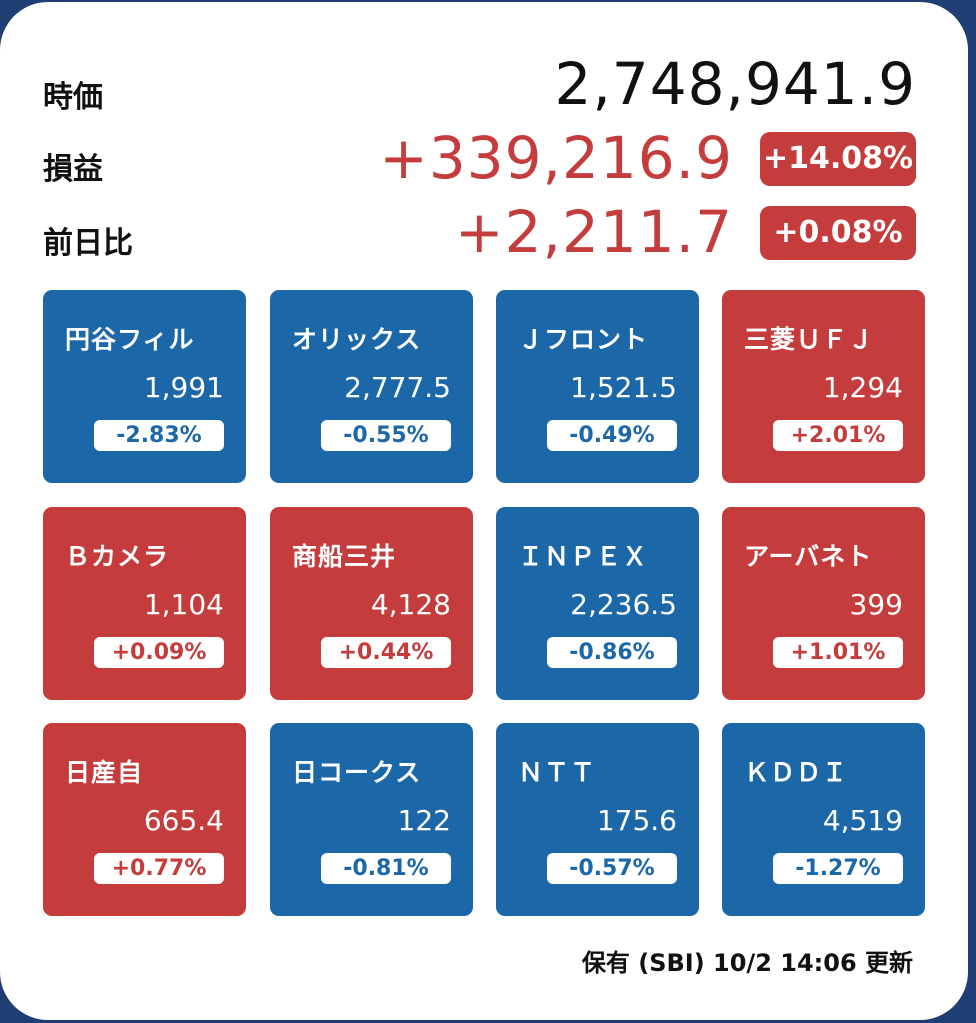 This screenshot has height=1023, width=976. I want to click on profit-loss-row: 損益 +339,216.9 +14.08%, so click(479, 162).